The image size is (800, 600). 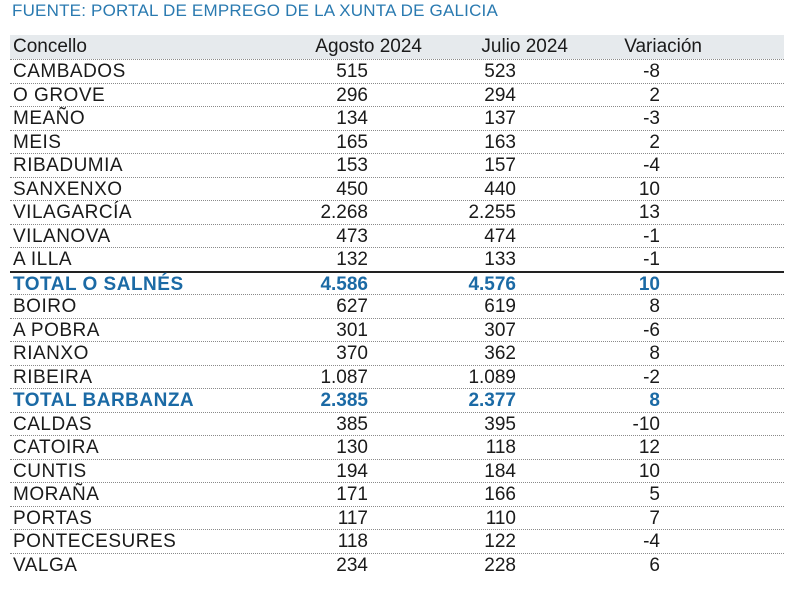 What do you see at coordinates (352, 165) in the screenshot?
I see `row-agosto: 153` at bounding box center [352, 165].